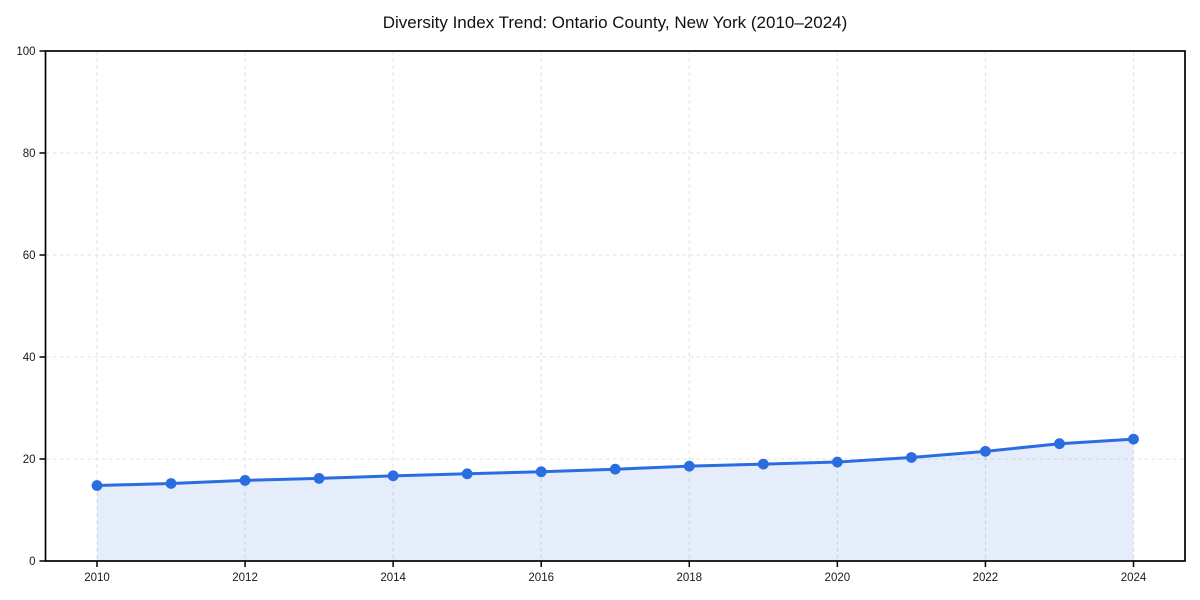 This screenshot has height=600, width=1200. I want to click on data-points, so click(615, 462).